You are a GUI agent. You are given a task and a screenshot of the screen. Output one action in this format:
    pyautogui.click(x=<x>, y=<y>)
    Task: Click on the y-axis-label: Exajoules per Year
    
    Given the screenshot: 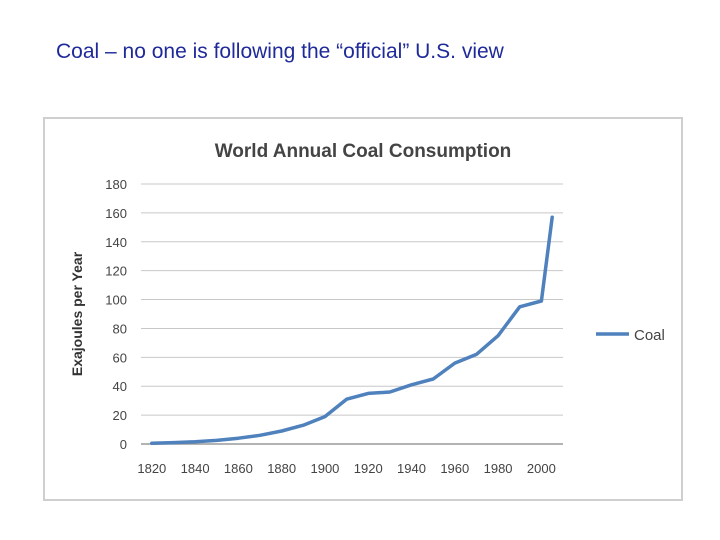 What is the action you would take?
    pyautogui.click(x=77, y=313)
    